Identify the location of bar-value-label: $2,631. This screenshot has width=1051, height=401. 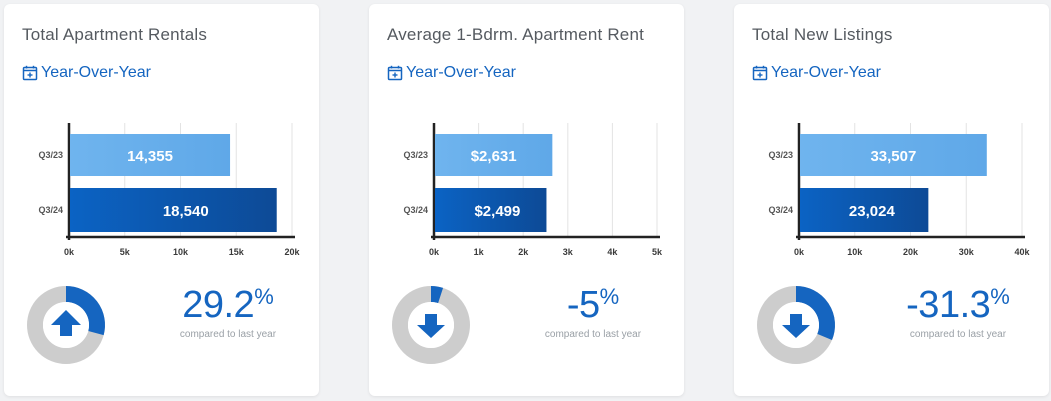
(494, 156).